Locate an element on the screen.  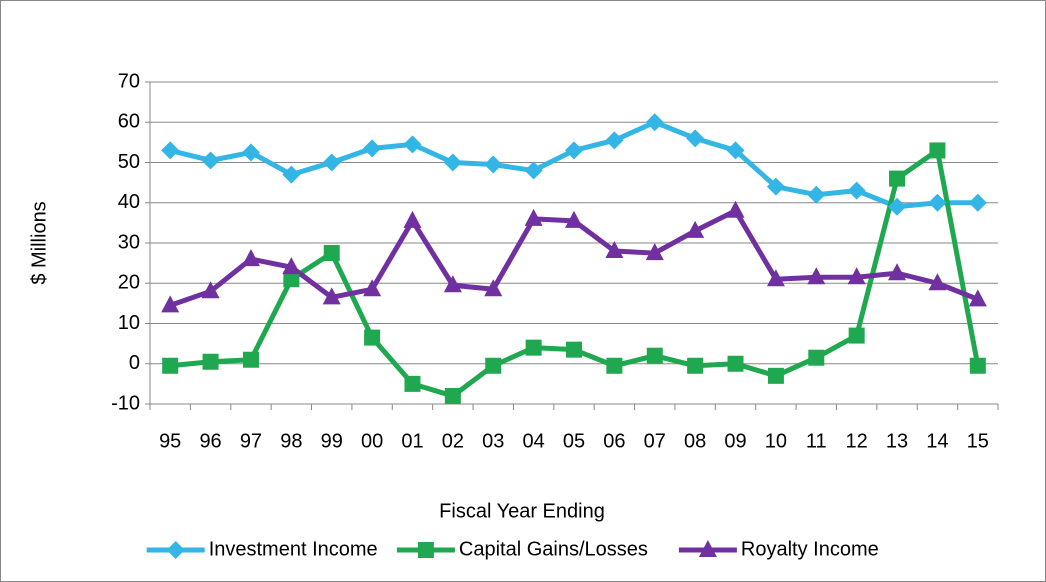
y-tick-label: 10 is located at coordinates (129, 323).